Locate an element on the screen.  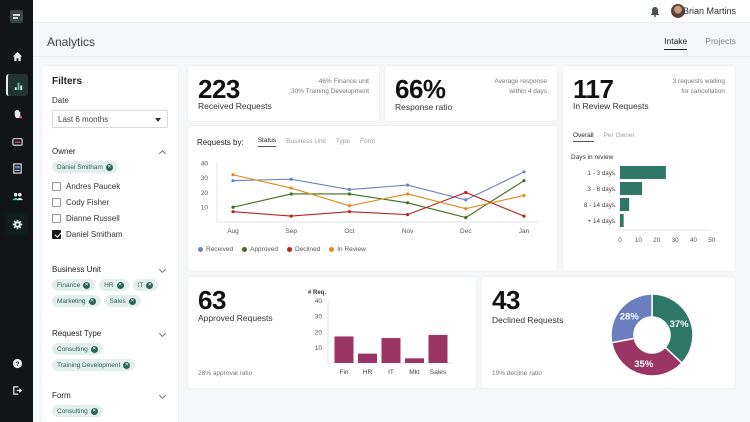
legend-label: Approved is located at coordinates (264, 249).